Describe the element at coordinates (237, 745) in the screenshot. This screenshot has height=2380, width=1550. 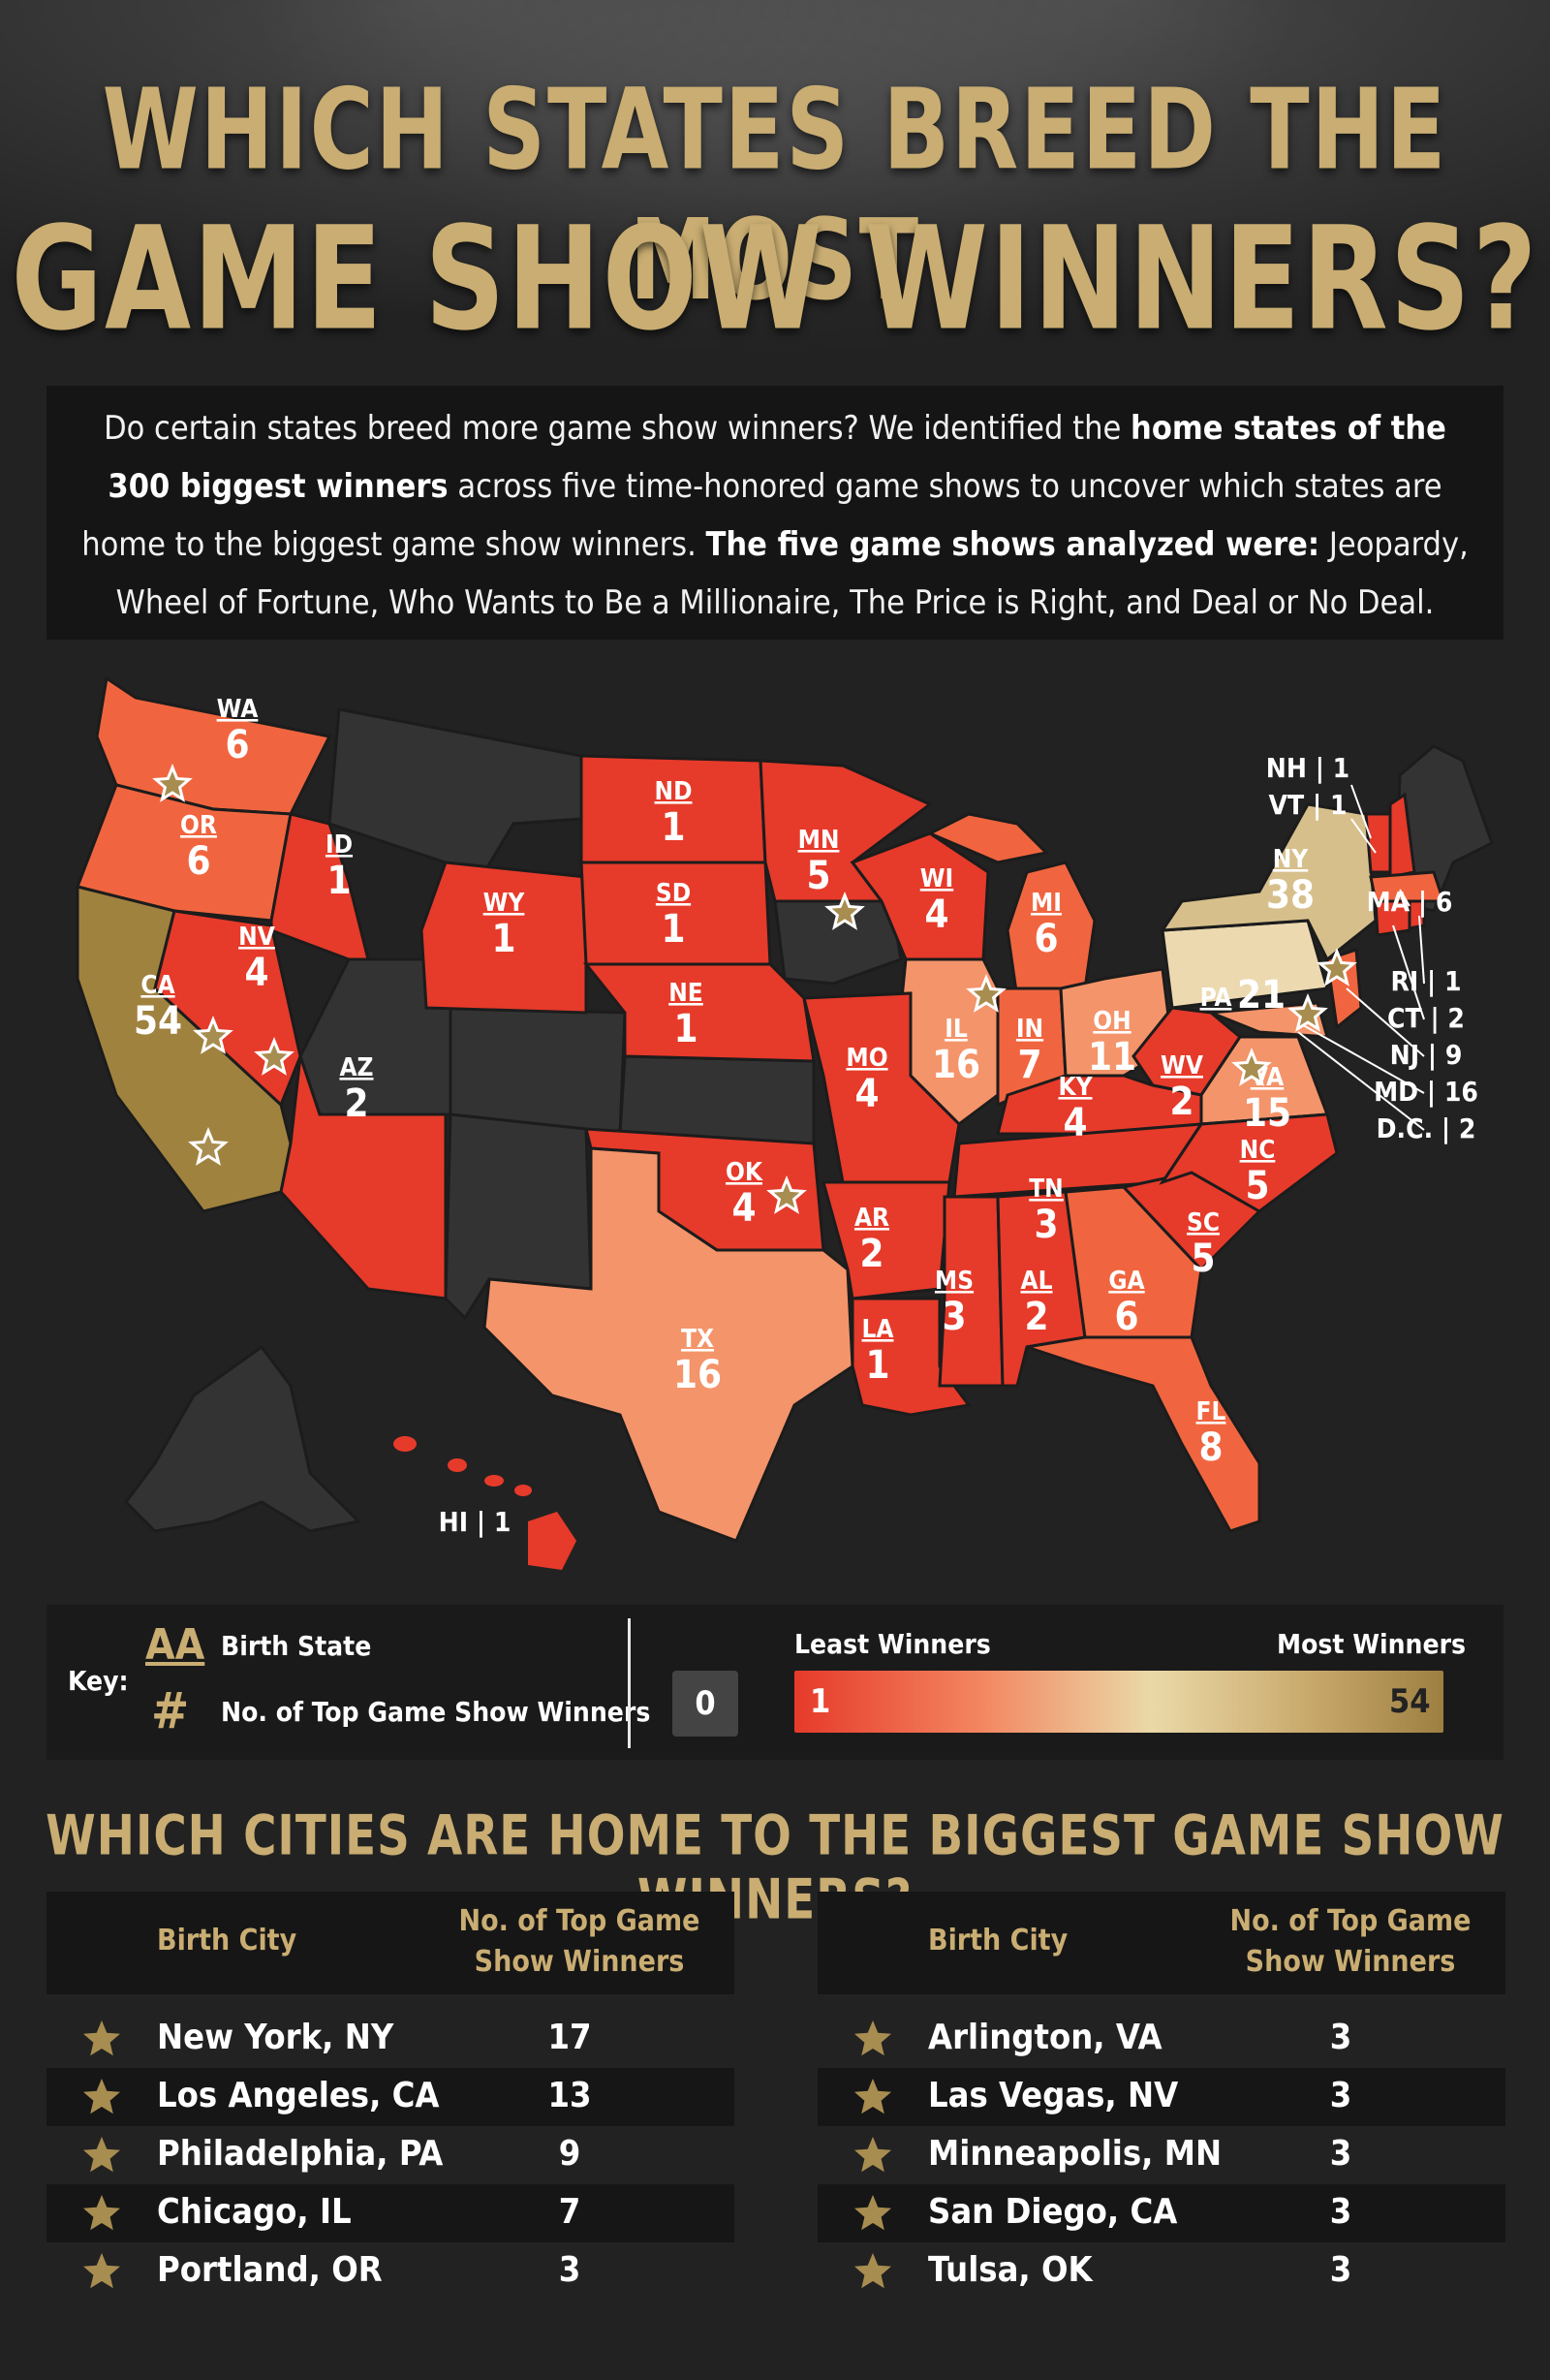
I see `state-value-wa: 6` at that location.